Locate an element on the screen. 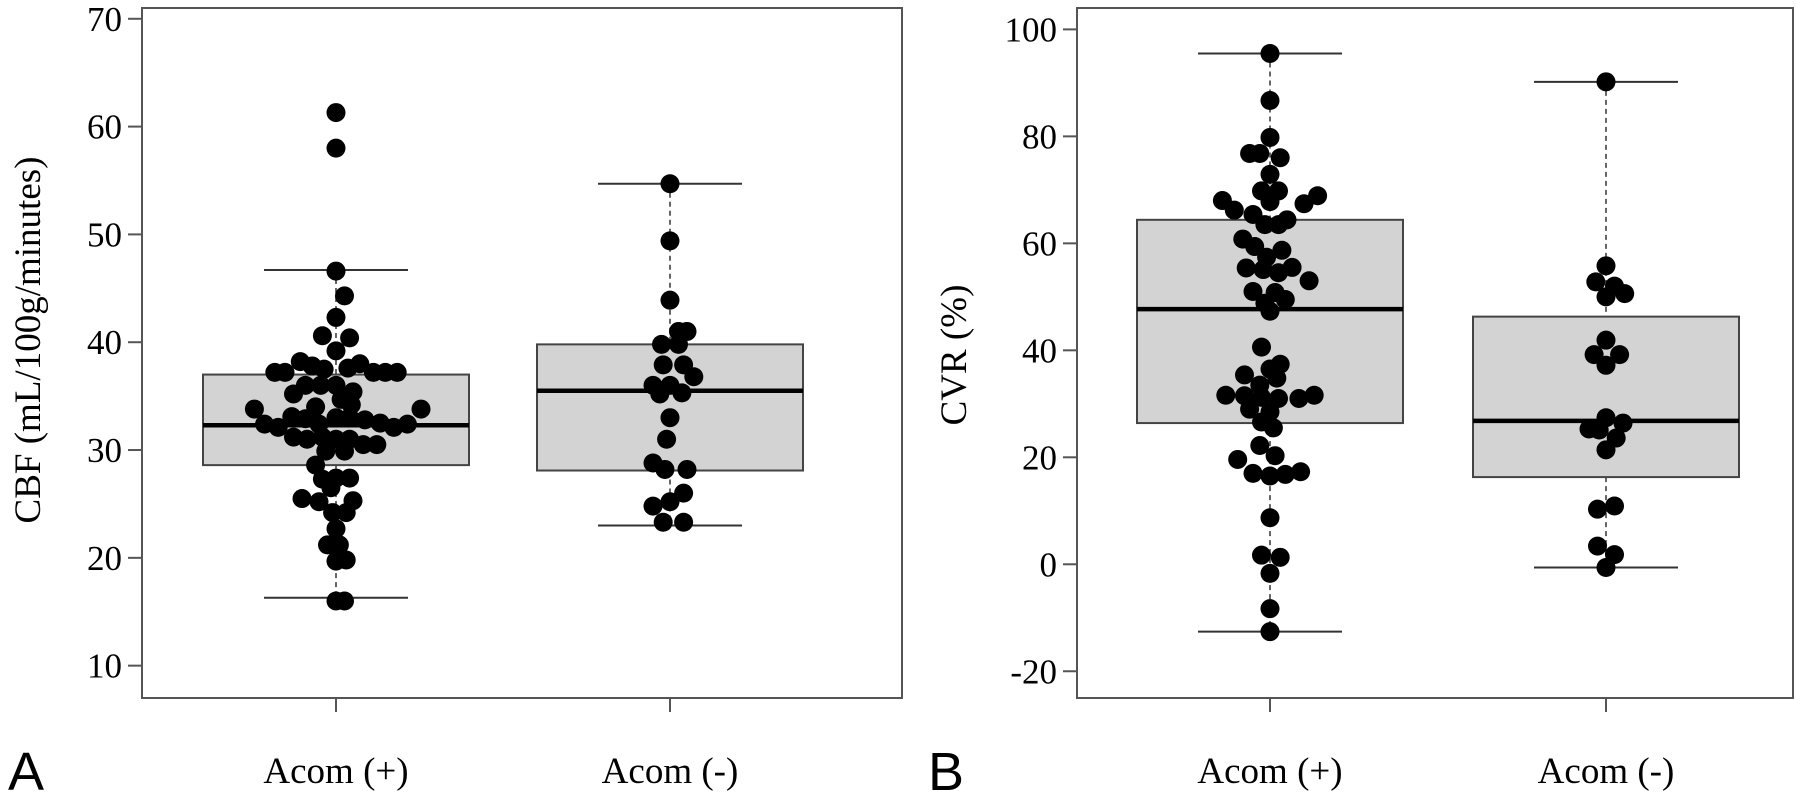 Image resolution: width=1800 pixels, height=794 pixels. panel-b-y-tick-label: 40 is located at coordinates (1039, 350).